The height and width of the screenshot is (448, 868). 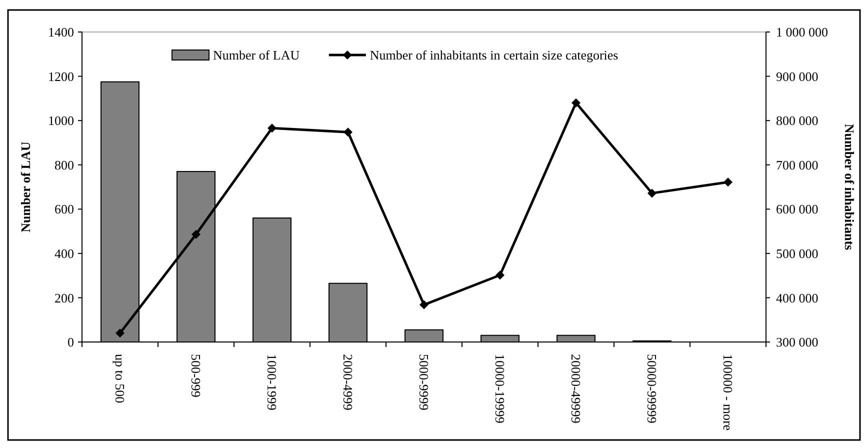 What do you see at coordinates (797, 76) in the screenshot?
I see `y2-tick-label: 900 000` at bounding box center [797, 76].